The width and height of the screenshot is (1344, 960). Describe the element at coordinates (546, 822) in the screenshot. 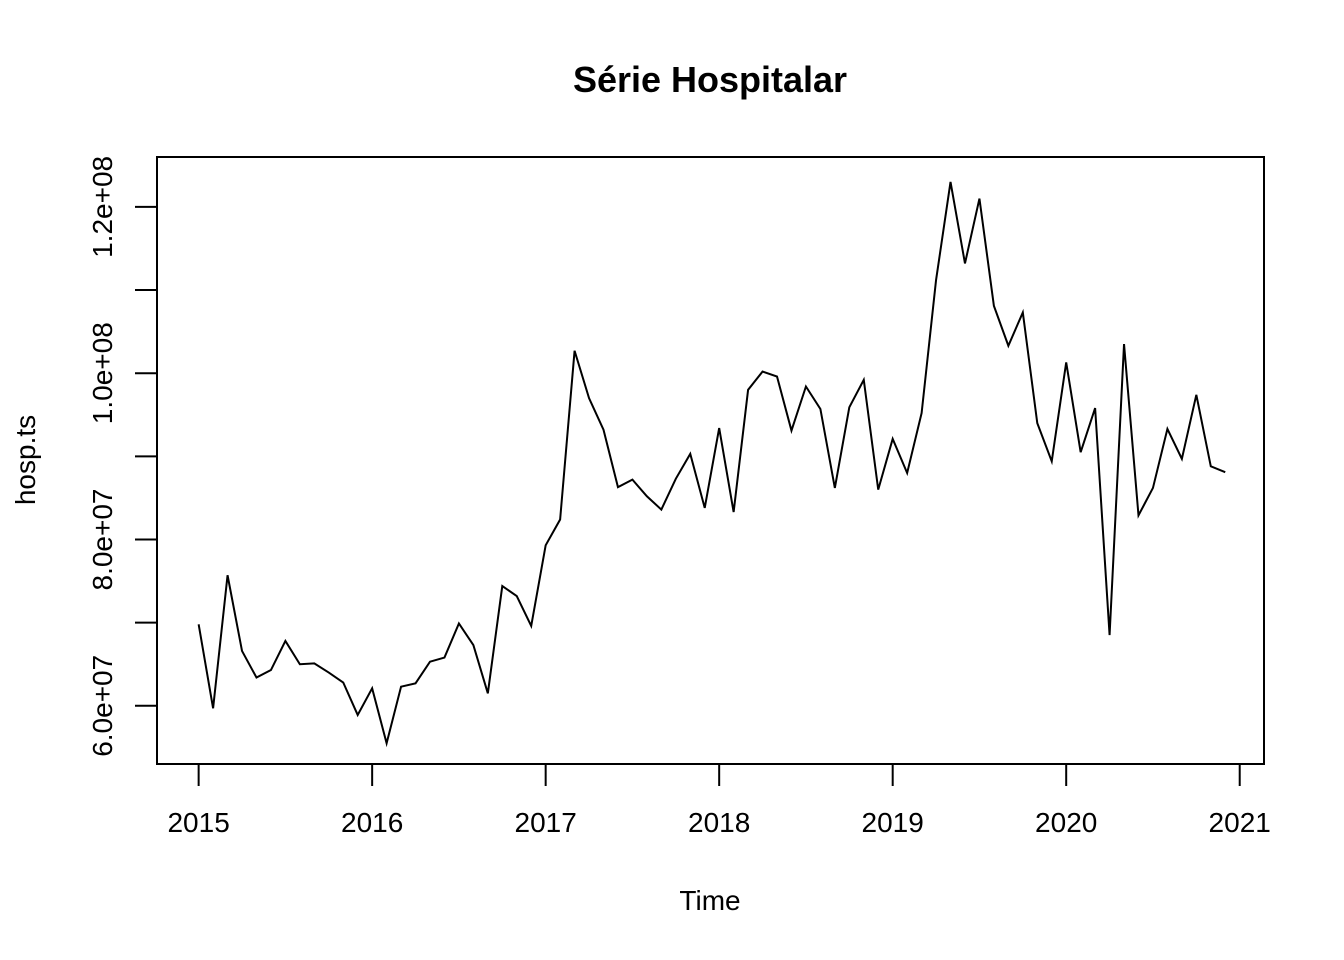

I see `x-tick-label: 2017` at that location.